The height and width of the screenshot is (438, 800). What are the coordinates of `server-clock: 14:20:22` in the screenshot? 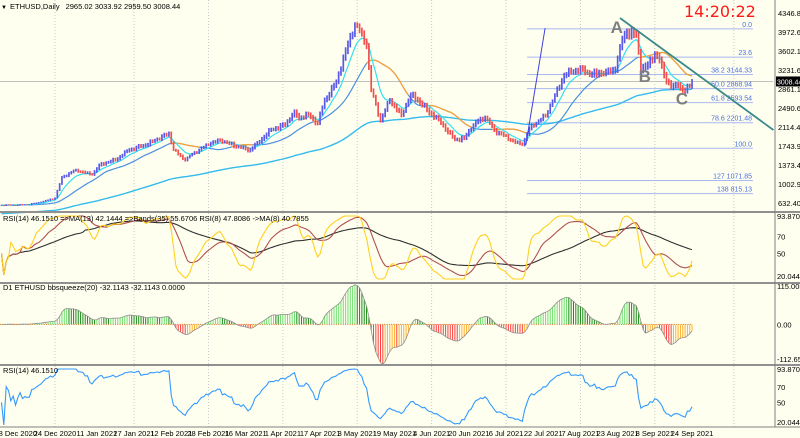 It's located at (720, 11).